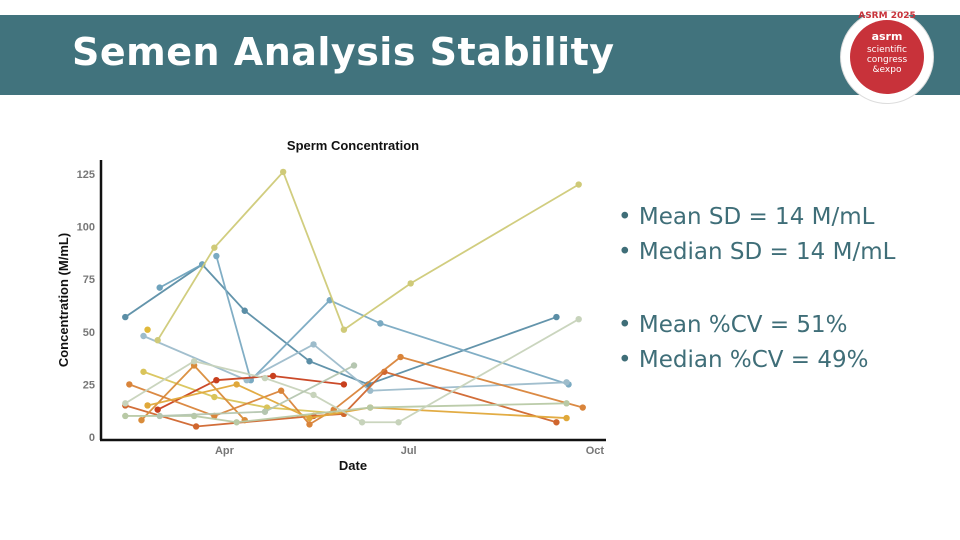 This screenshot has height=540, width=960. I want to click on chart-title: Sperm Concentration, so click(353, 145).